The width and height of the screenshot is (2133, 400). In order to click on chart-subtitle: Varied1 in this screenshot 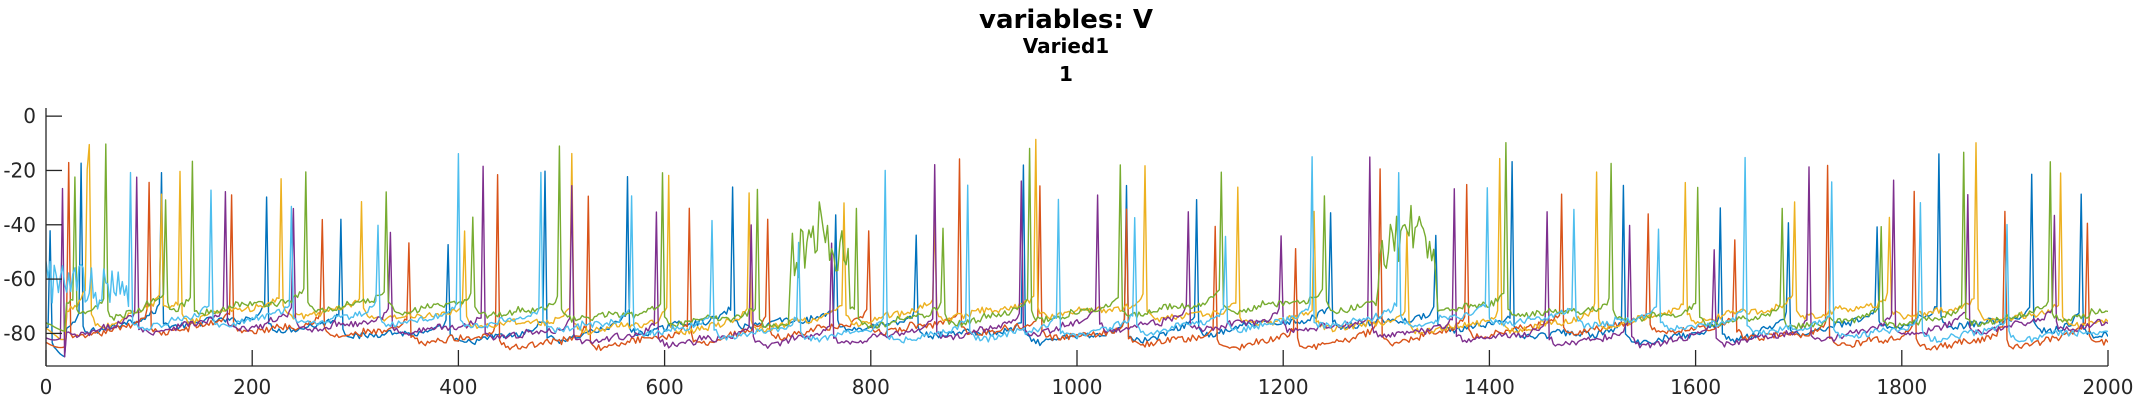, I will do `click(1066, 46)`.